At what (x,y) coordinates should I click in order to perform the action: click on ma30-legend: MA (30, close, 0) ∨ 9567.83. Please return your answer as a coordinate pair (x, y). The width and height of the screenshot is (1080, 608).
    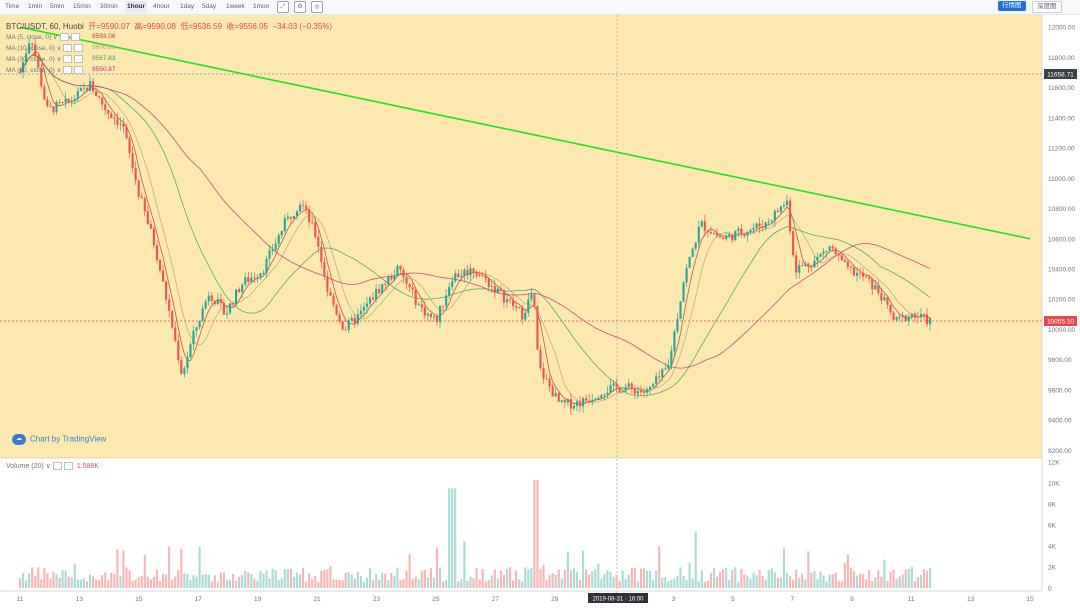
    Looking at the image, I should click on (61, 59).